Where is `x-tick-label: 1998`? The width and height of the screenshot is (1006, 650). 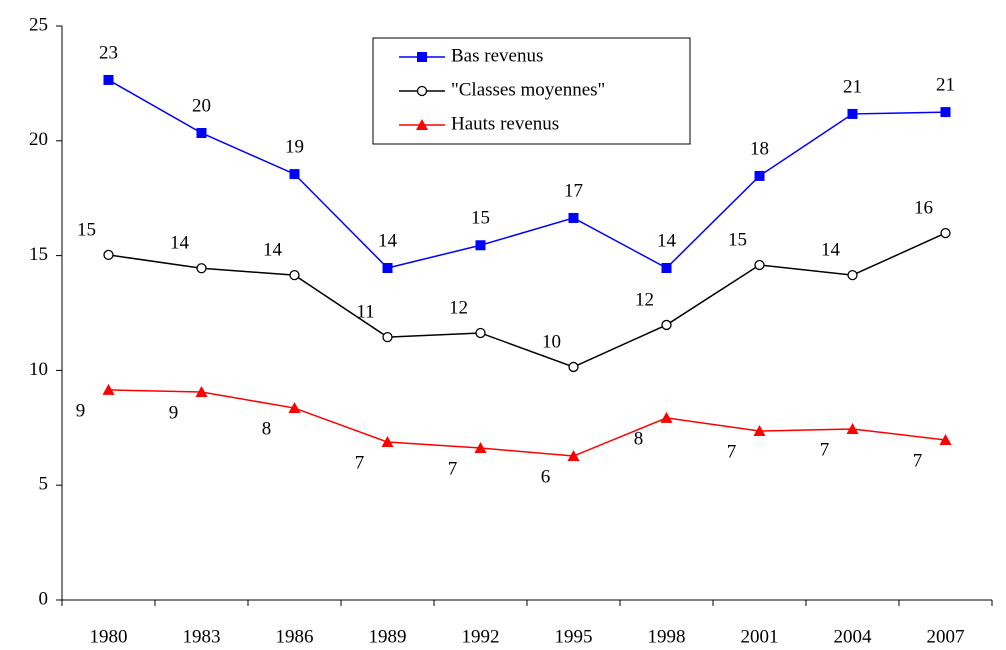
x-tick-label: 1998 is located at coordinates (667, 636).